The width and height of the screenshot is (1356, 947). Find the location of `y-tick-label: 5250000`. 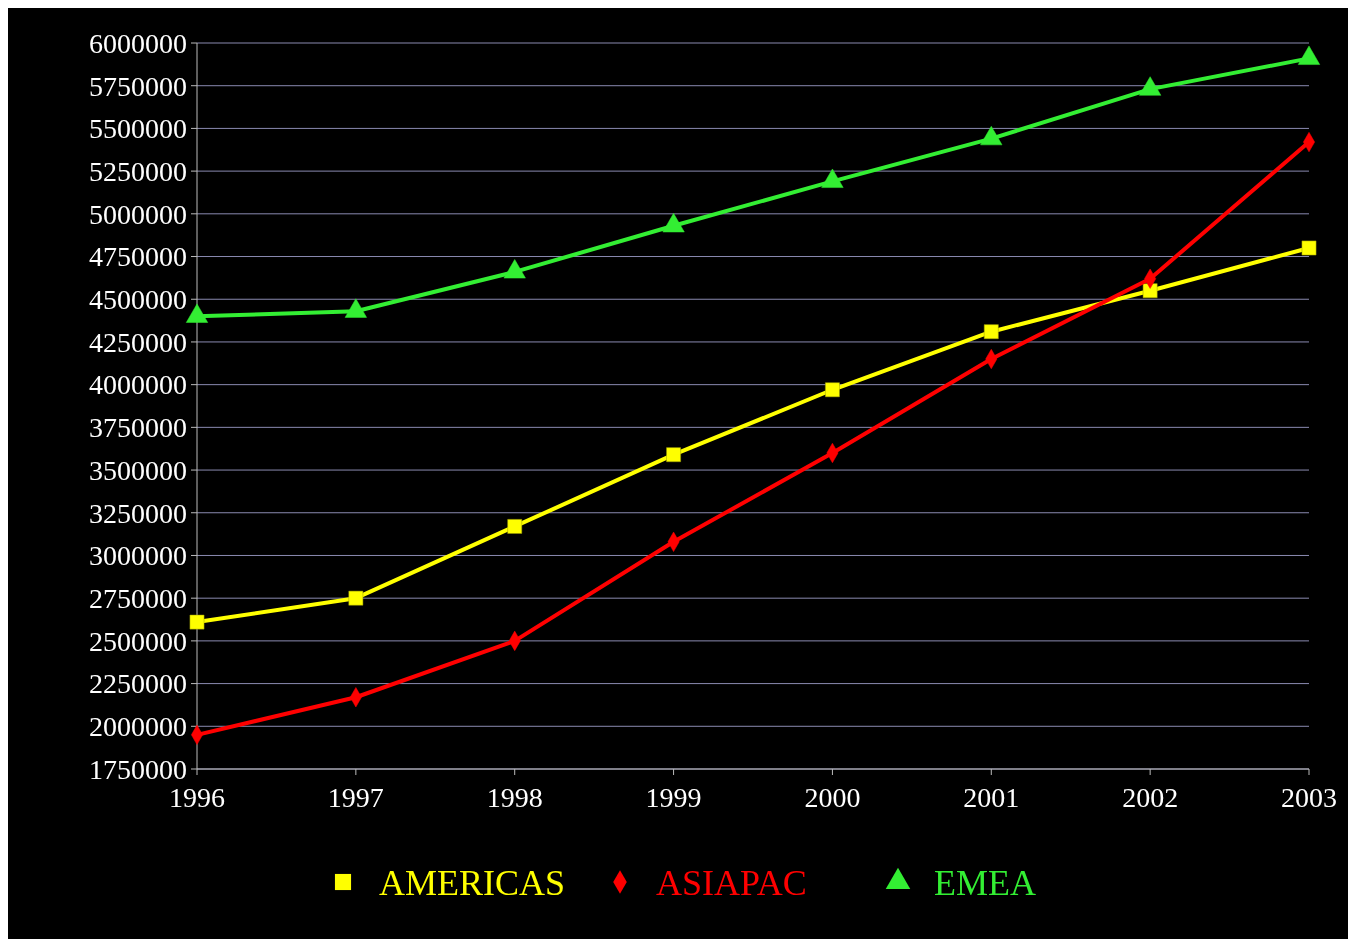

y-tick-label: 5250000 is located at coordinates (138, 171).